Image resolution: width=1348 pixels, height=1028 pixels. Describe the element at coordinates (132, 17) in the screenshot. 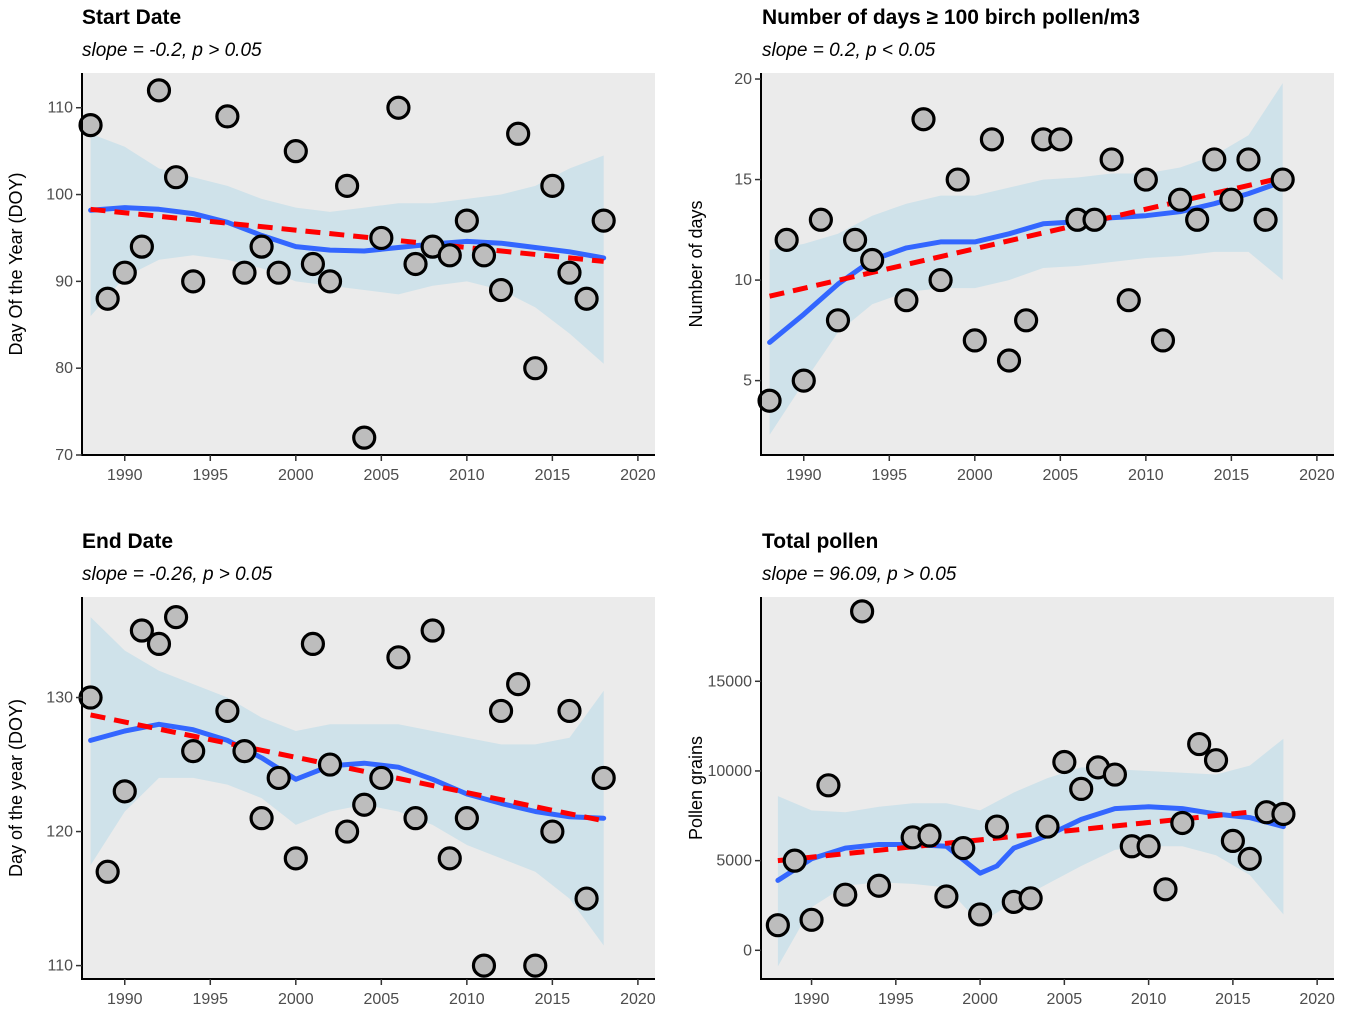

I see `chart-title: Start Date` at that location.